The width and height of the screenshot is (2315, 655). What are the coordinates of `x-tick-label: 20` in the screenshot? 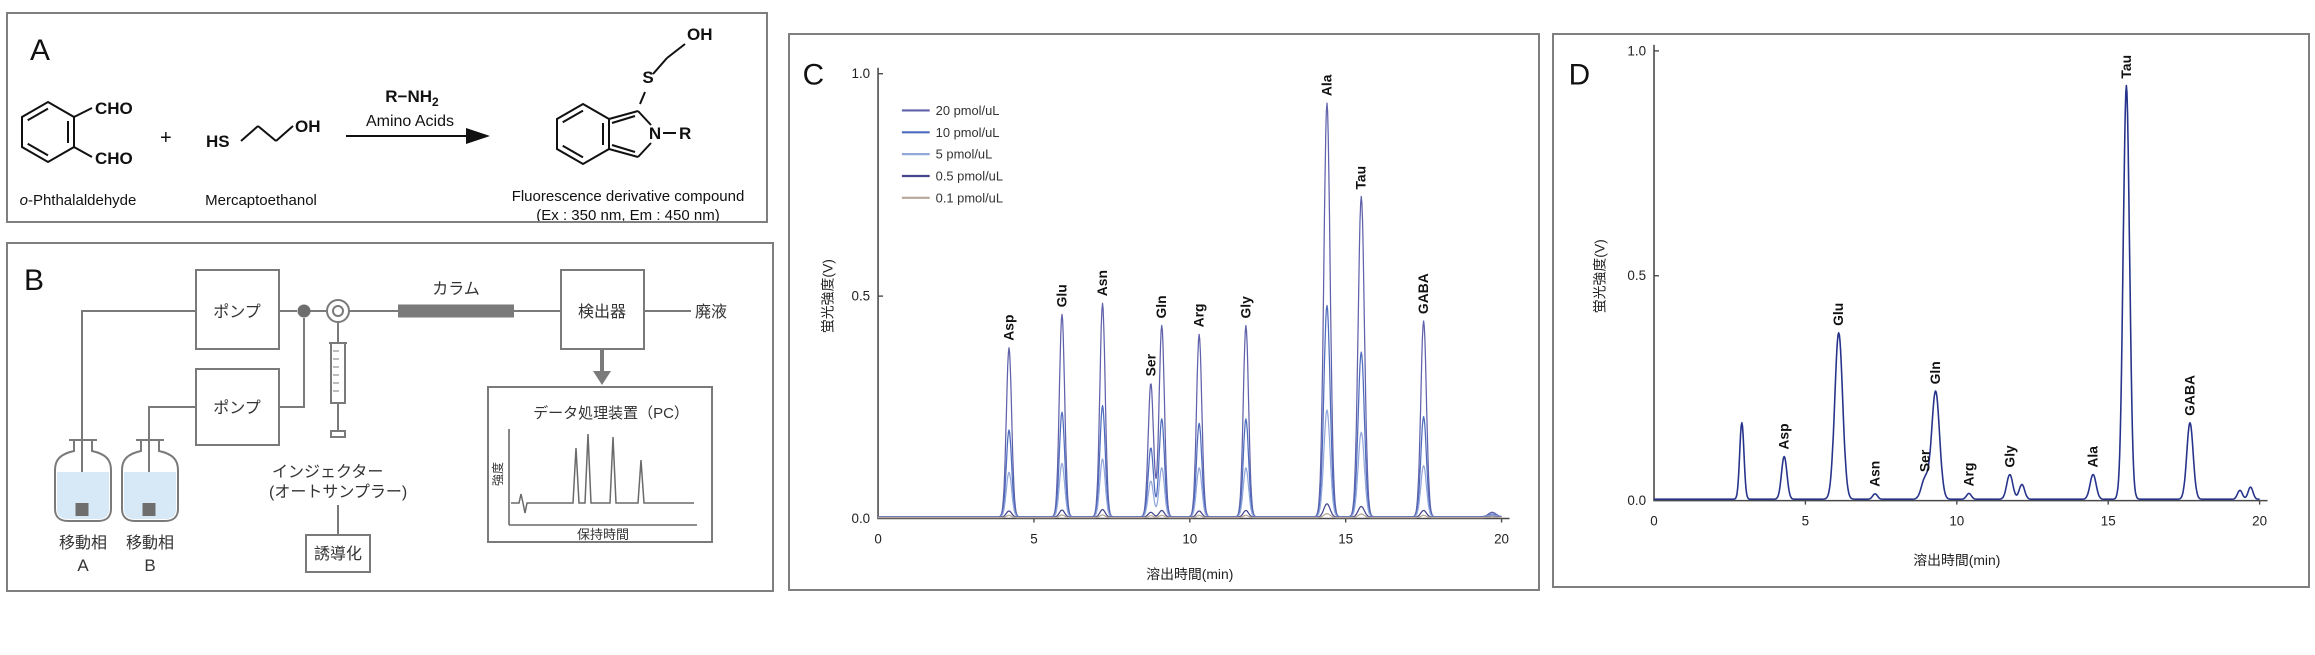 It's located at (1501, 538).